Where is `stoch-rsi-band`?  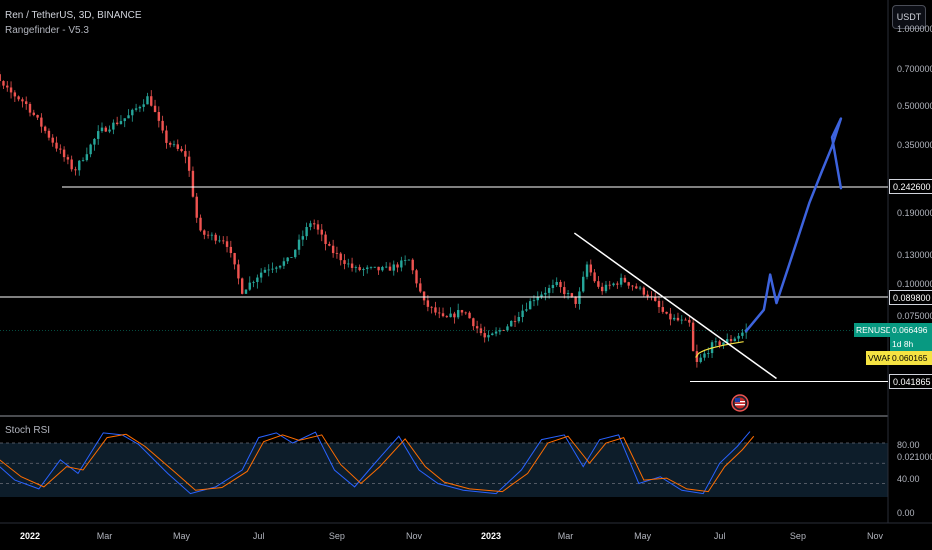
stoch-rsi-band is located at coordinates (444, 470).